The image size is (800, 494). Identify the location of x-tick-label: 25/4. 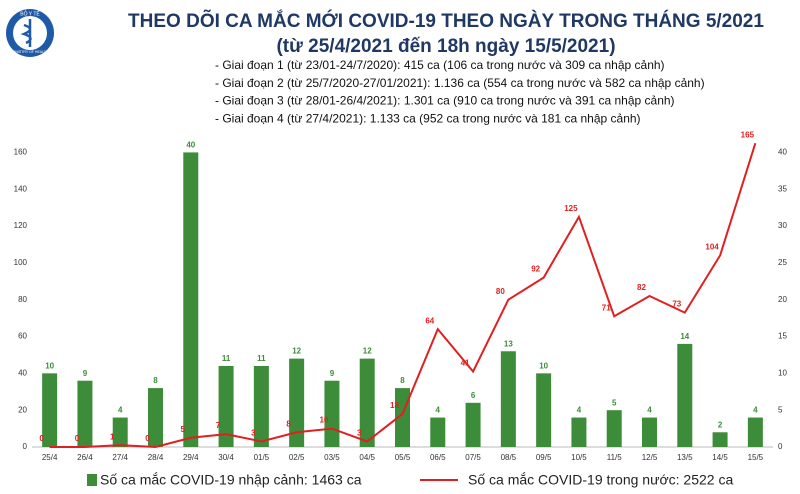
(50, 457).